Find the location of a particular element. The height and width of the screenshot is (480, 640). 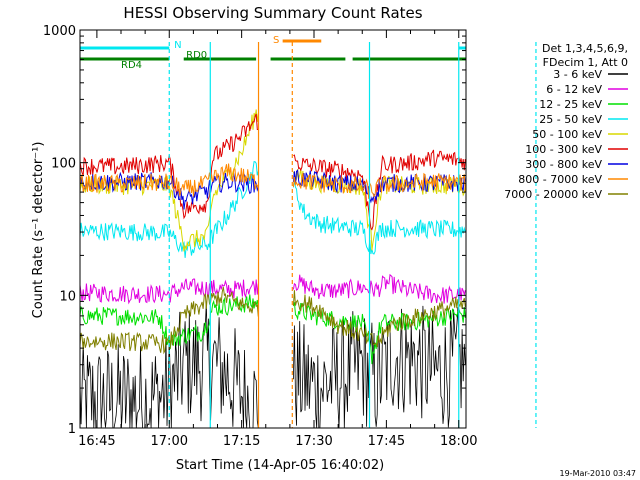

legend-label-2: 12 - 25 keV is located at coordinates (570, 104).